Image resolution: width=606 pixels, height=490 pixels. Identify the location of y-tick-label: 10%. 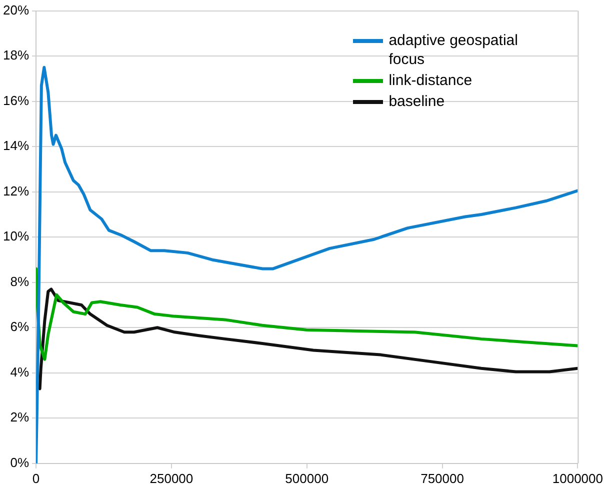
(16, 236).